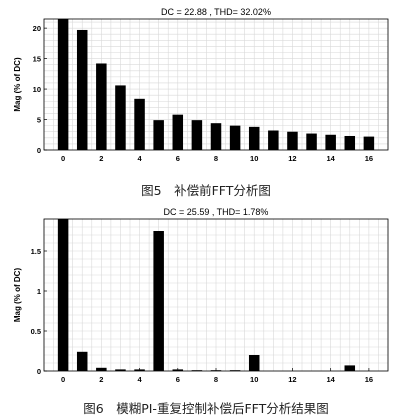  Describe the element at coordinates (206, 408) in the screenshot. I see `figure-caption-6: 图6 模糊PI-重复控制补偿后FFT分析结果图` at that location.